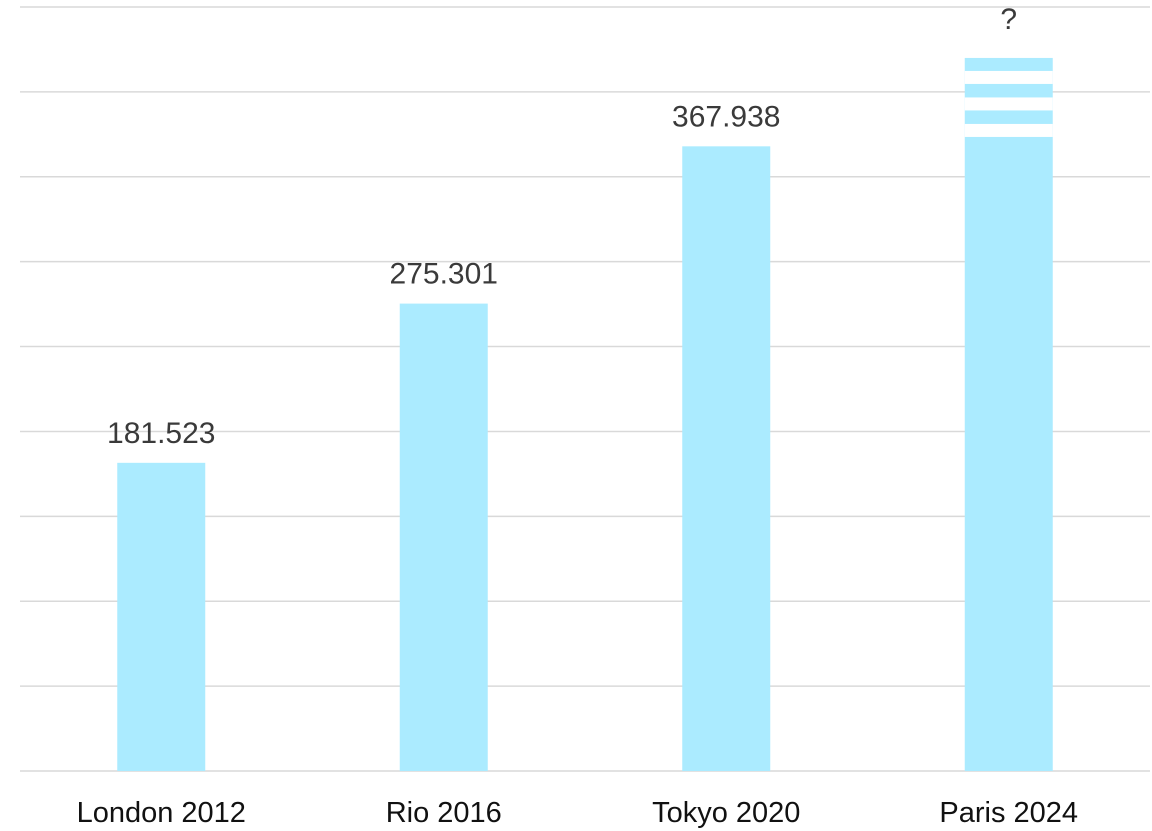 This screenshot has height=831, width=1152. What do you see at coordinates (1008, 813) in the screenshot?
I see `category-label: Paris 2024` at bounding box center [1008, 813].